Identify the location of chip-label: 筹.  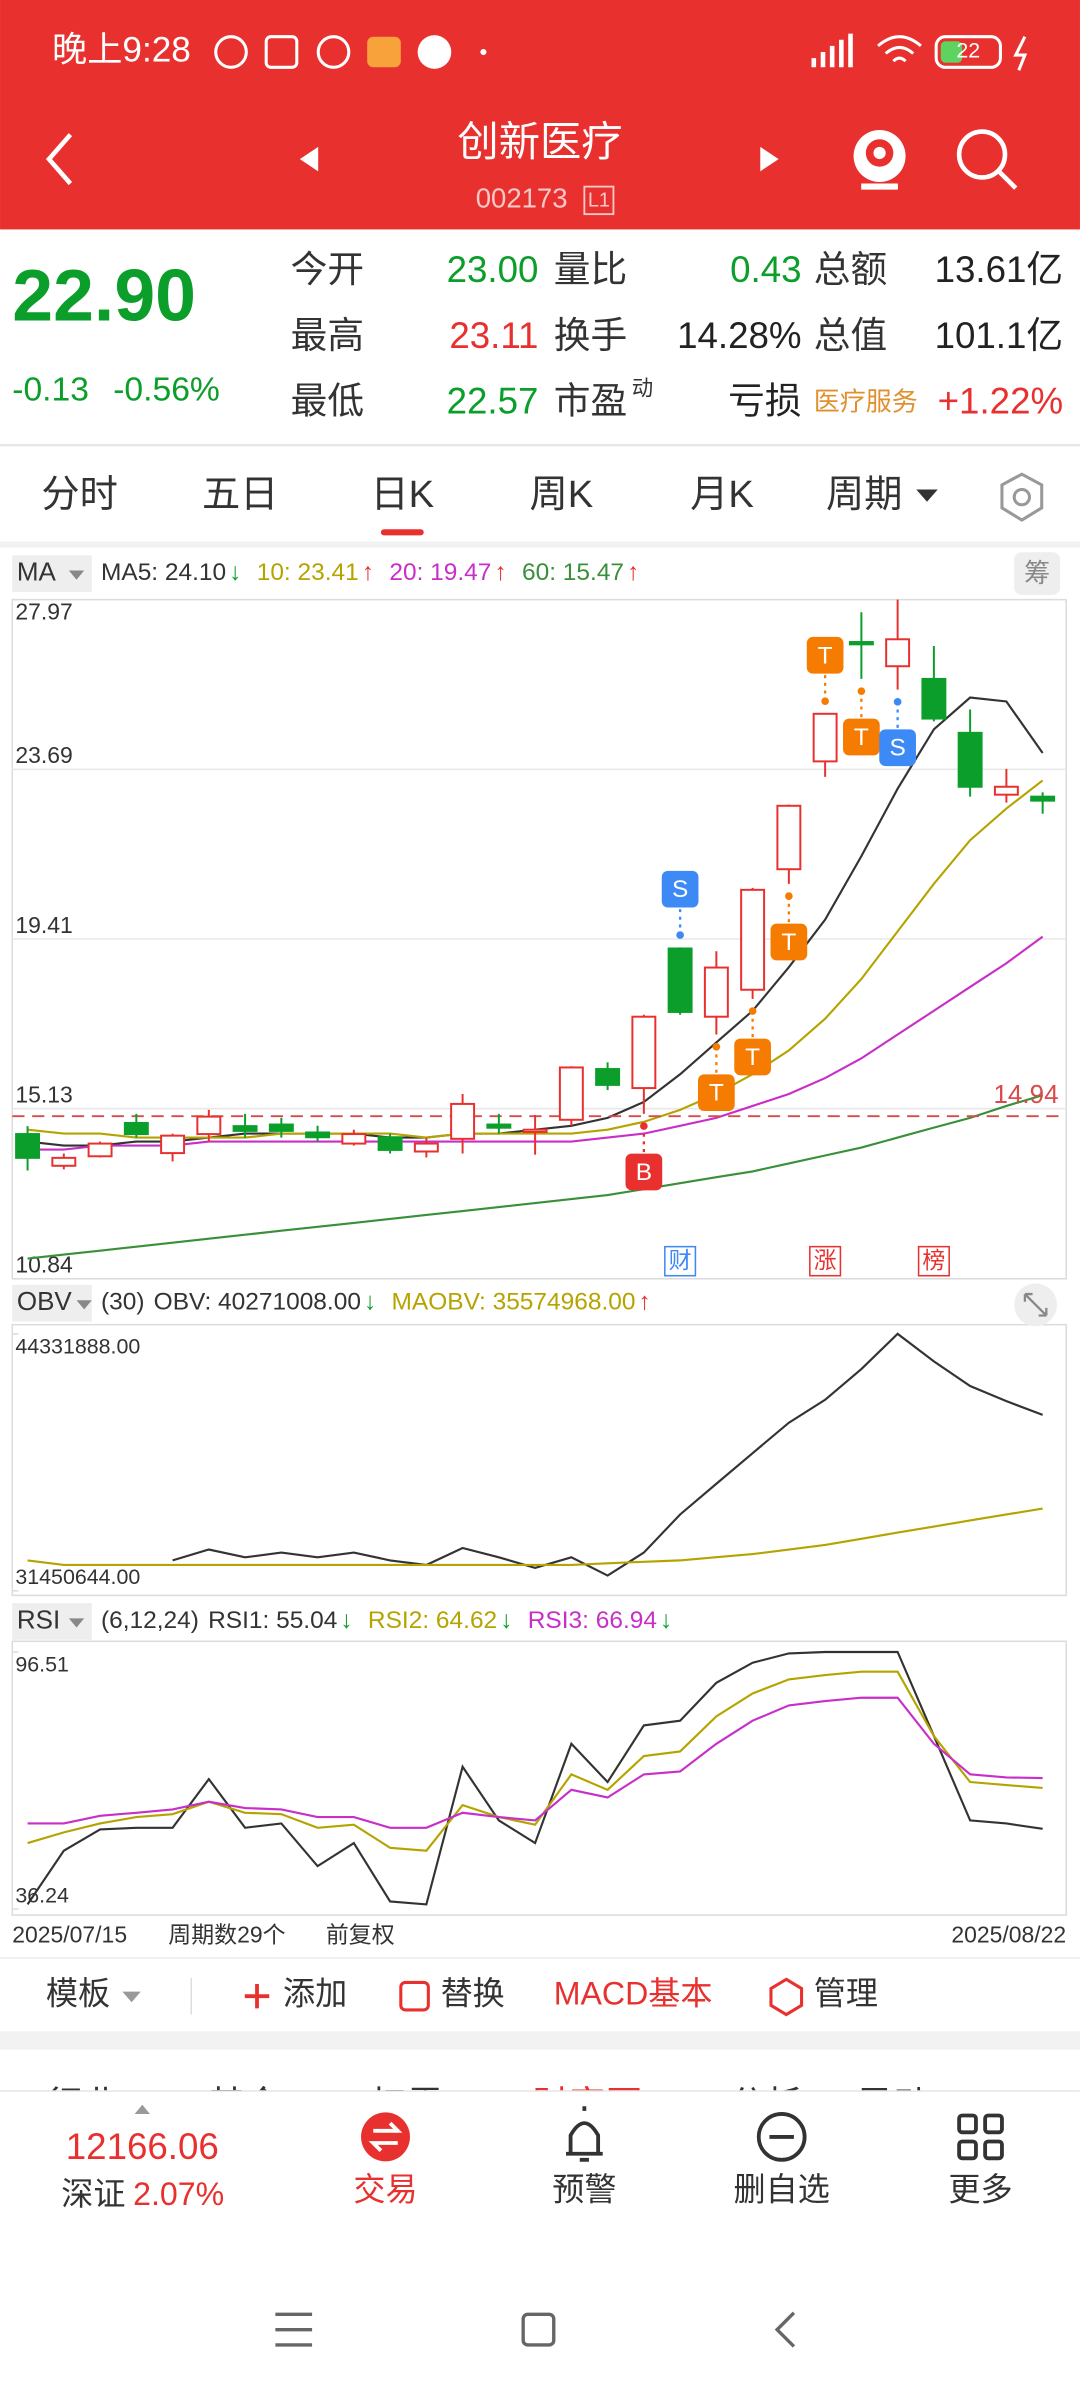
(1037, 573).